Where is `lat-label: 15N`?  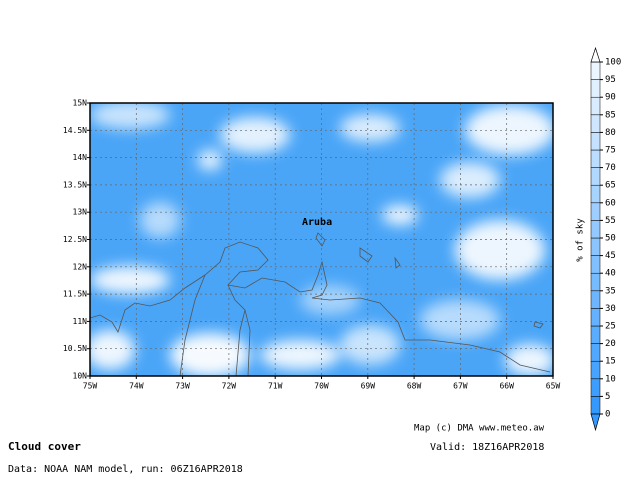 lat-label: 15N is located at coordinates (80, 103).